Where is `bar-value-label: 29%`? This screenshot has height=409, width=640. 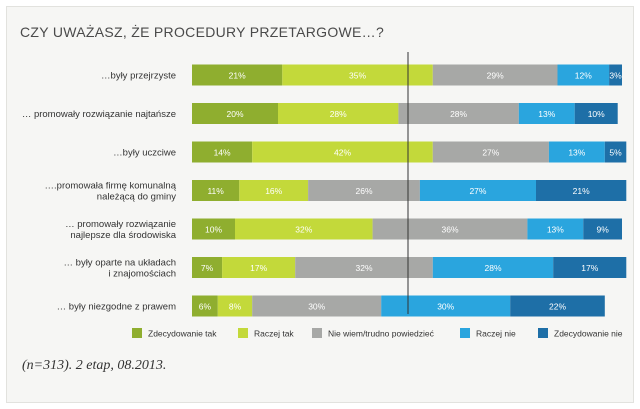 bar-value-label: 29% is located at coordinates (495, 76).